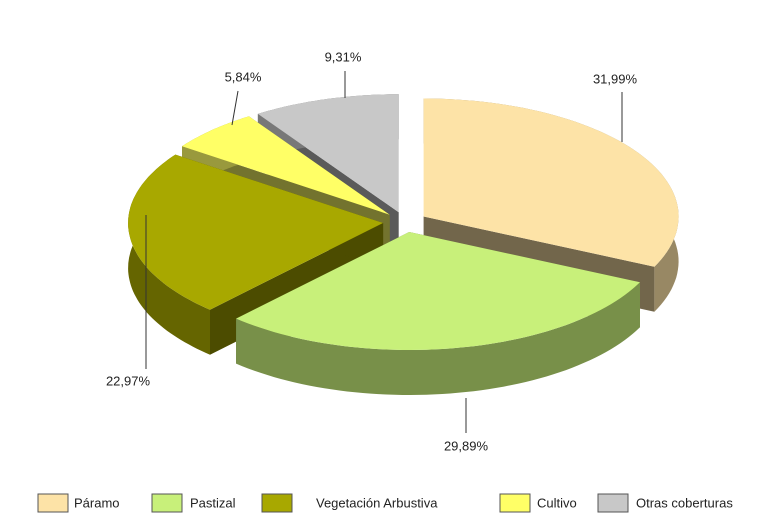  Describe the element at coordinates (128, 380) in the screenshot. I see `data-label: 22,97%` at that location.